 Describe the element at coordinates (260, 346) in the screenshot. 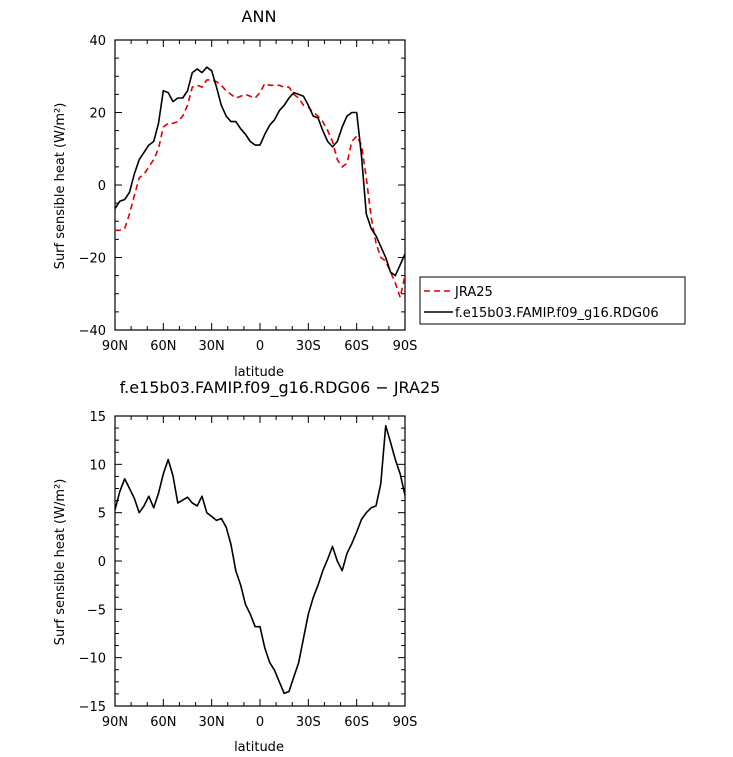

I see `top-x-tick-label: 0` at that location.